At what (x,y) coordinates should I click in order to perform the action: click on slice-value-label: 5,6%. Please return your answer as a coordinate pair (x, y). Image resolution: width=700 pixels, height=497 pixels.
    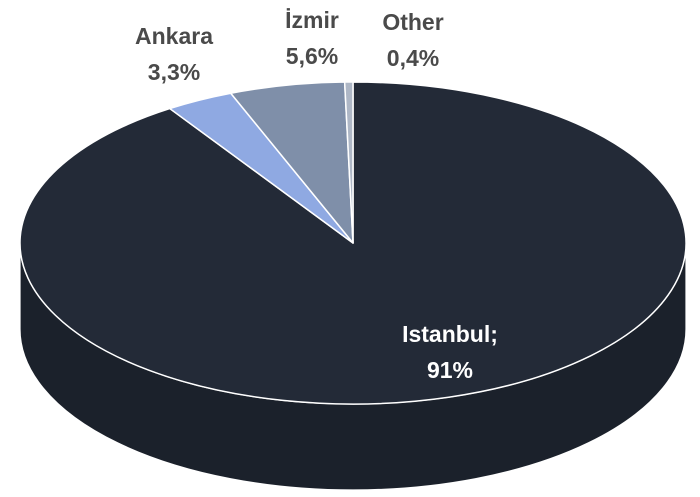
    Looking at the image, I should click on (312, 56).